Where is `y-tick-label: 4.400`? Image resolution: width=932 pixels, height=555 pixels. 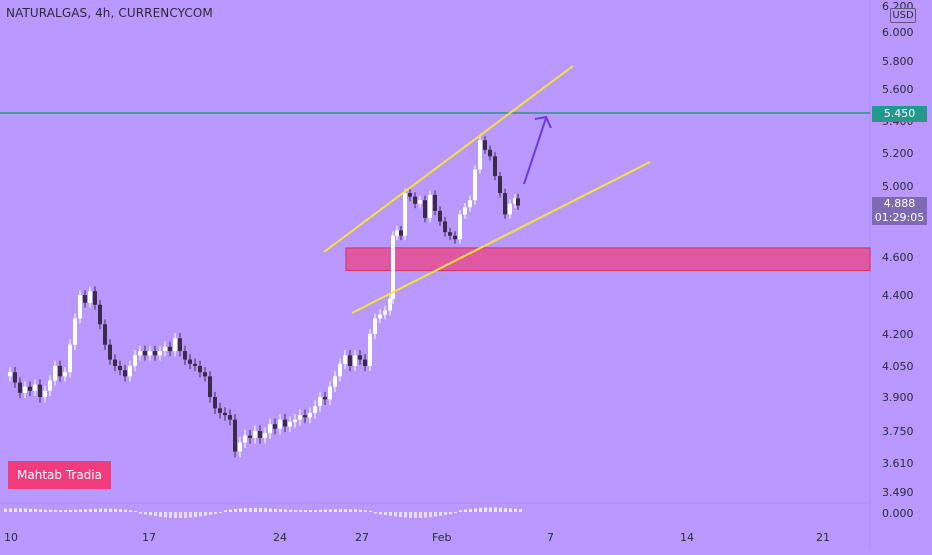
y-tick-label: 4.400 is located at coordinates (898, 295).